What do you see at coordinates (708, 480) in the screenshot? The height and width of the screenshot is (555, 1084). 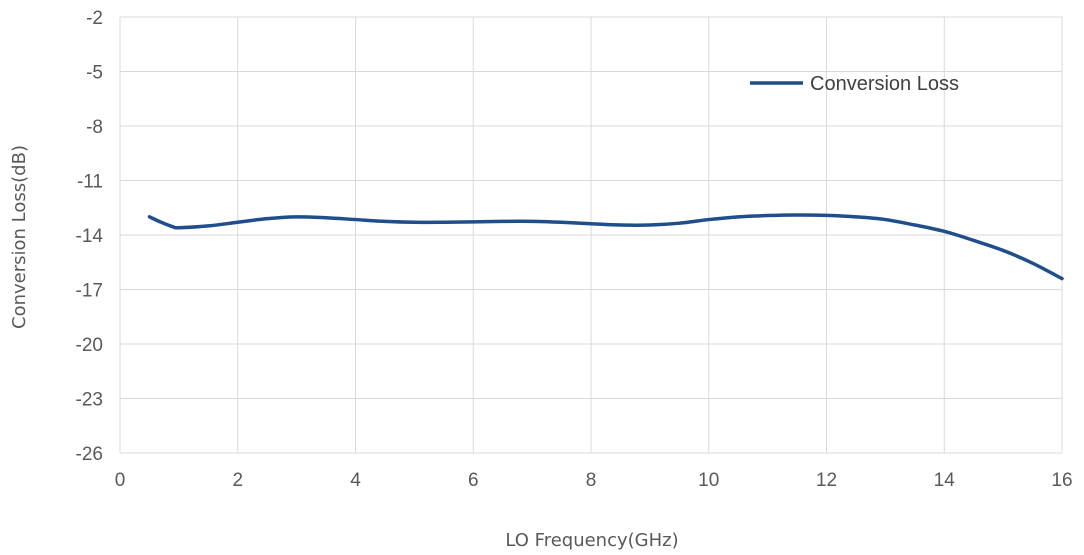 I see `x-tick-label: 10` at bounding box center [708, 480].